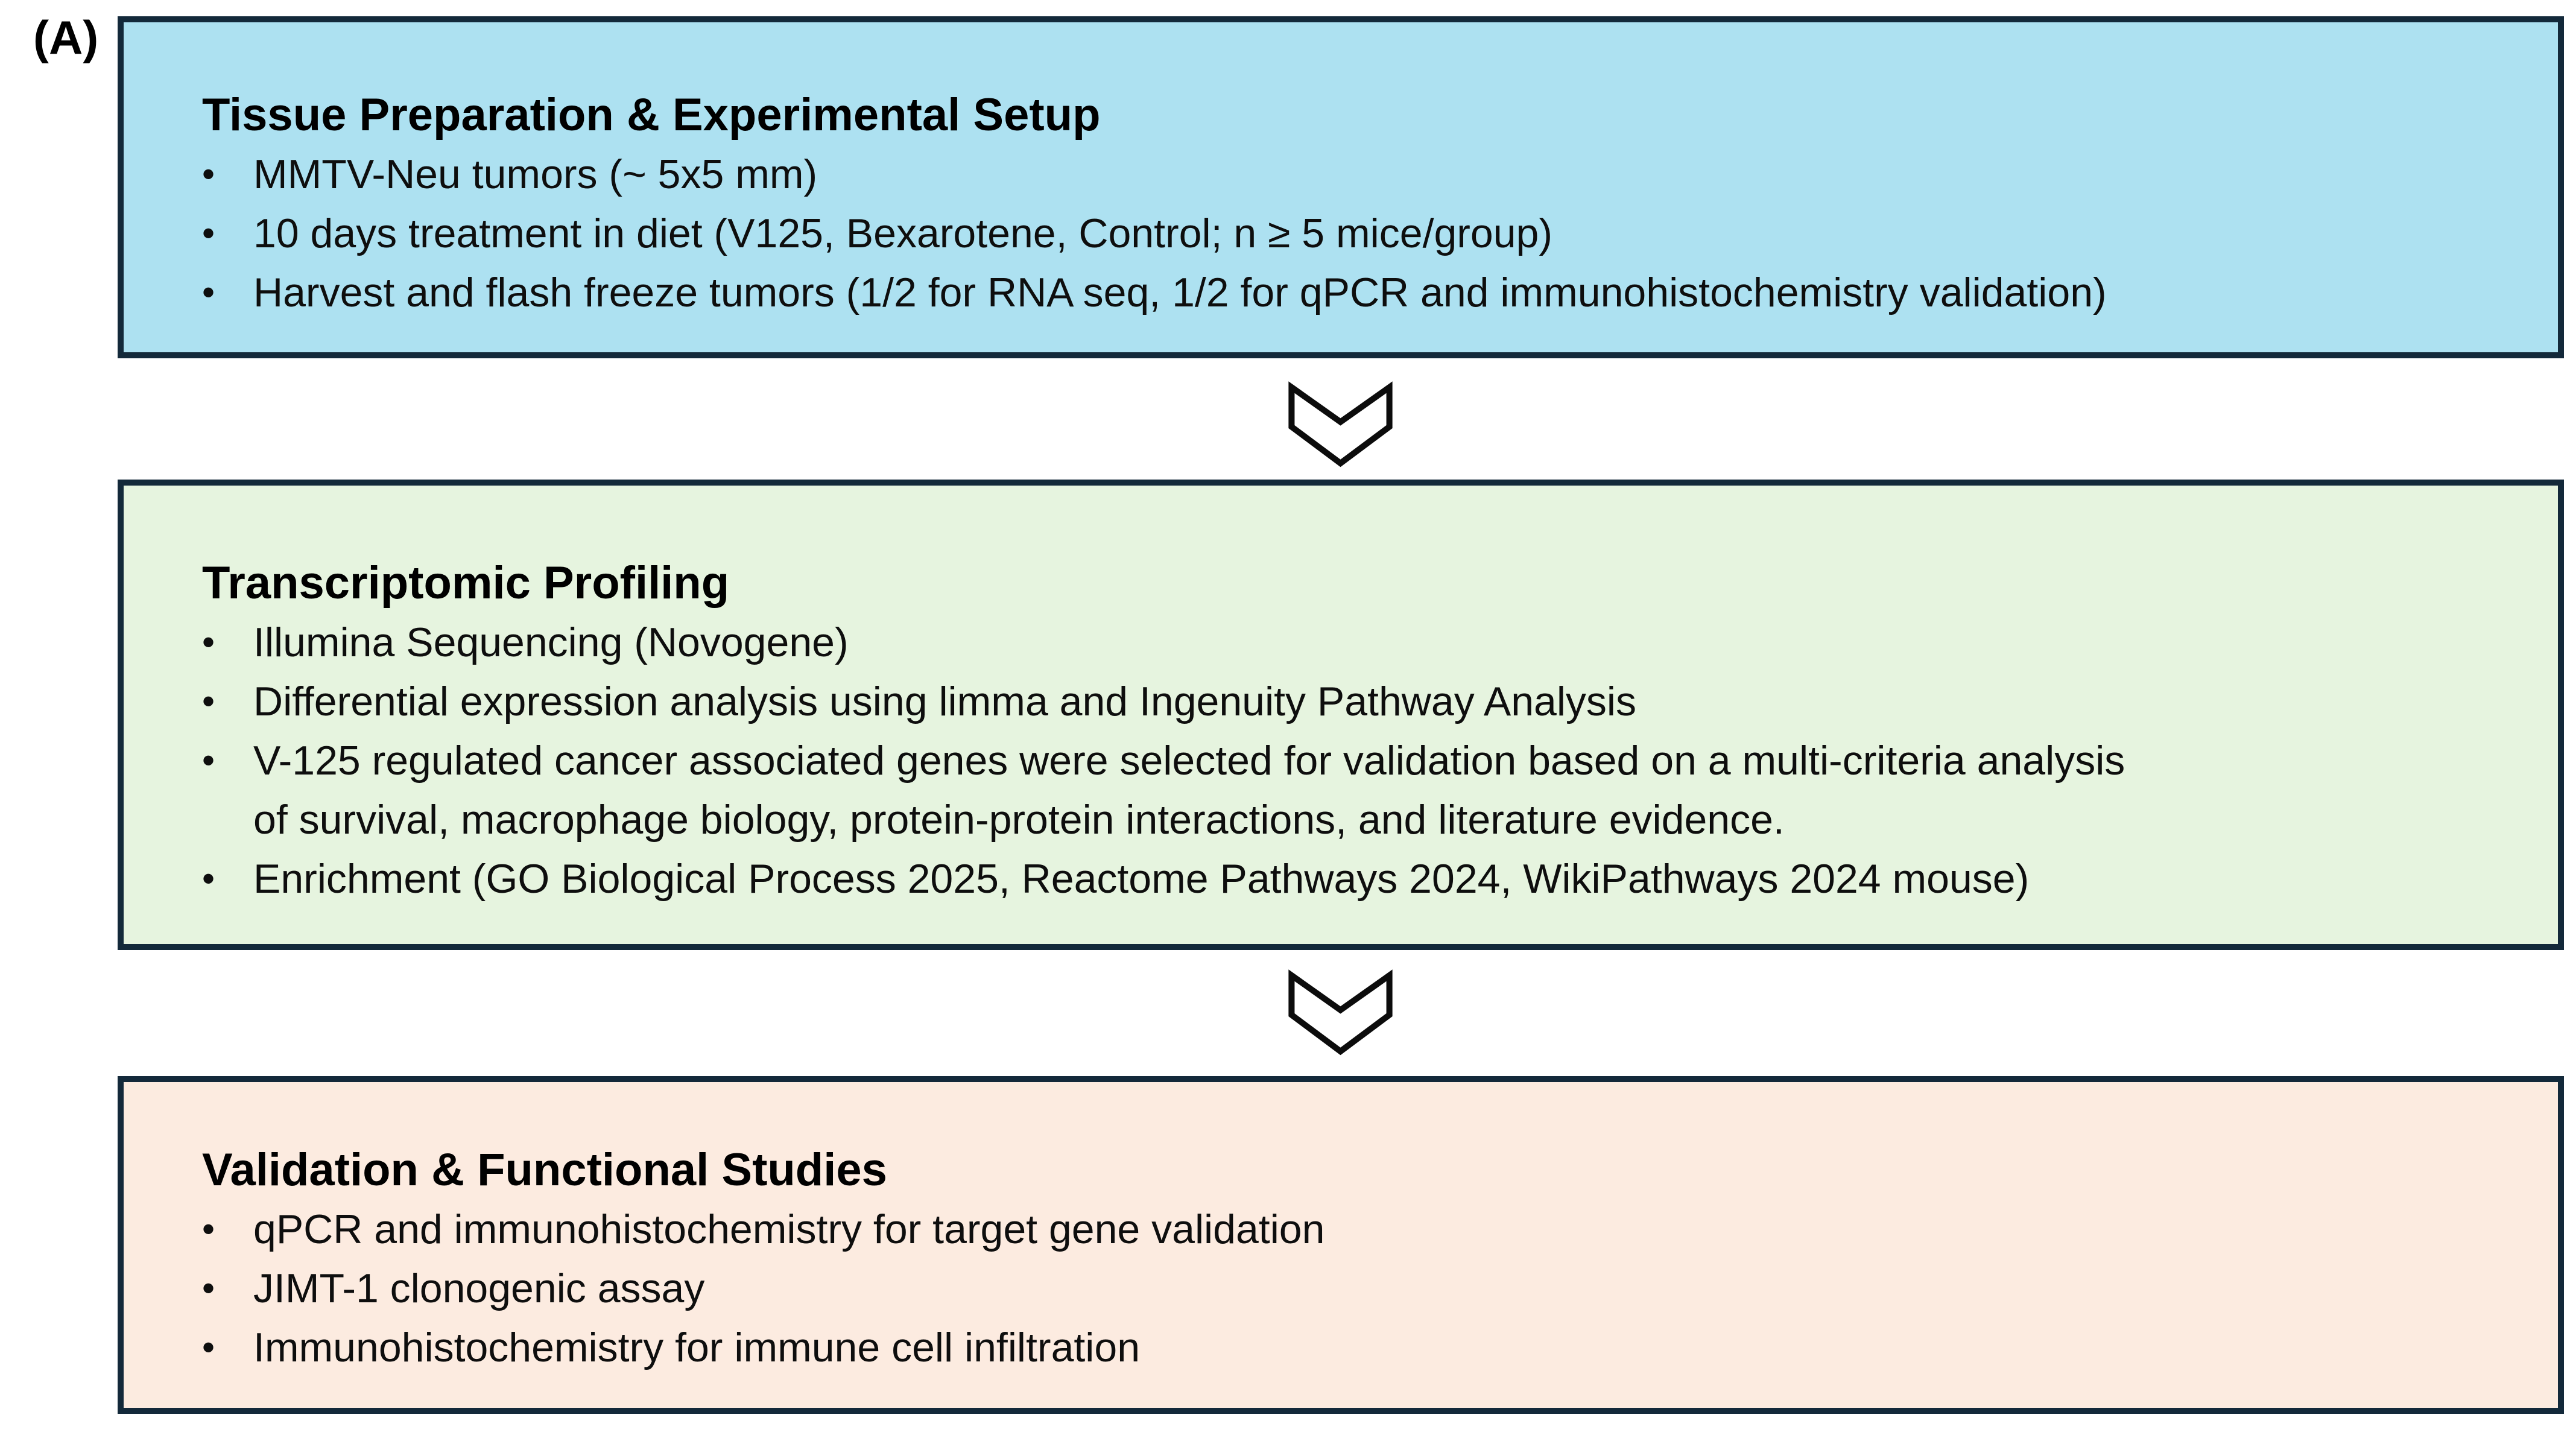 The height and width of the screenshot is (1435, 2576). I want to click on bullet-item: • JIMT-1 clonogenic assay, so click(1344, 1288).